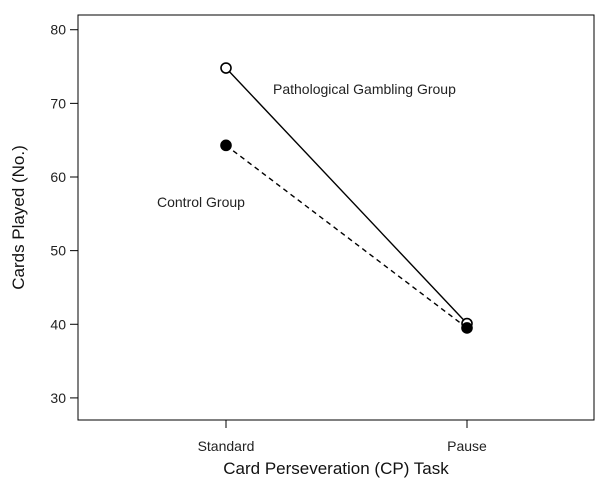 The image size is (607, 485). I want to click on y-tick-label-80: 80, so click(58, 30).